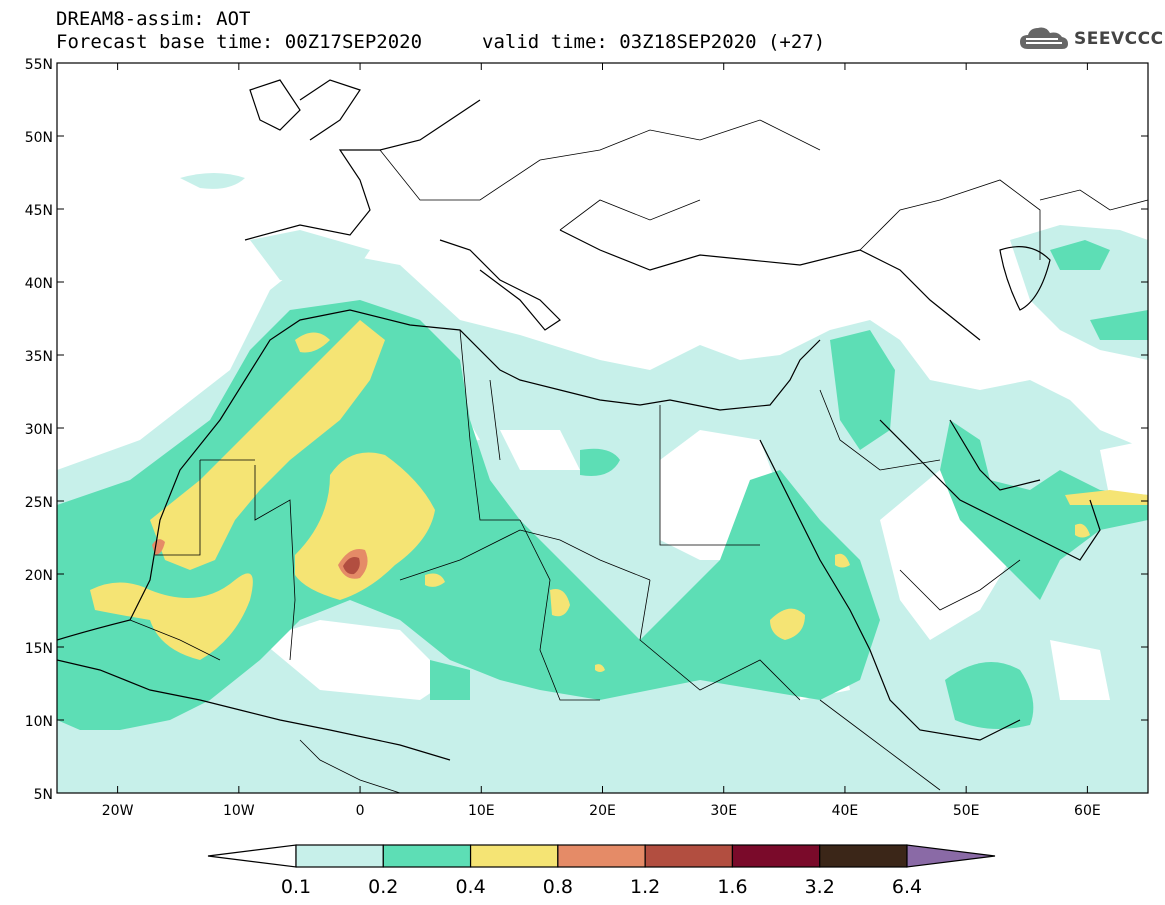 Image resolution: width=1165 pixels, height=905 pixels. What do you see at coordinates (1119, 39) in the screenshot?
I see `logo-text: SEEVCCC` at bounding box center [1119, 39].